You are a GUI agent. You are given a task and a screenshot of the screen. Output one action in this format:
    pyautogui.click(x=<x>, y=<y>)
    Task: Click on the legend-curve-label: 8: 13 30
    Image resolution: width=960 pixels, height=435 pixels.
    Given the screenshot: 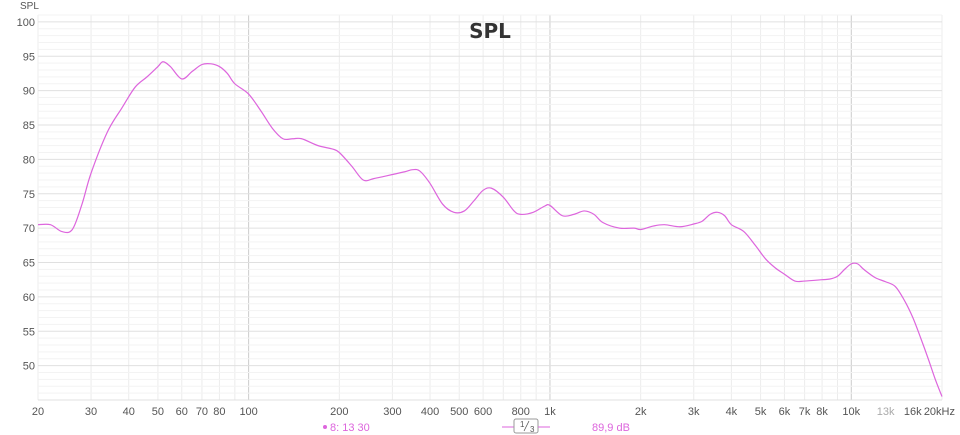 What is the action you would take?
    pyautogui.click(x=350, y=428)
    